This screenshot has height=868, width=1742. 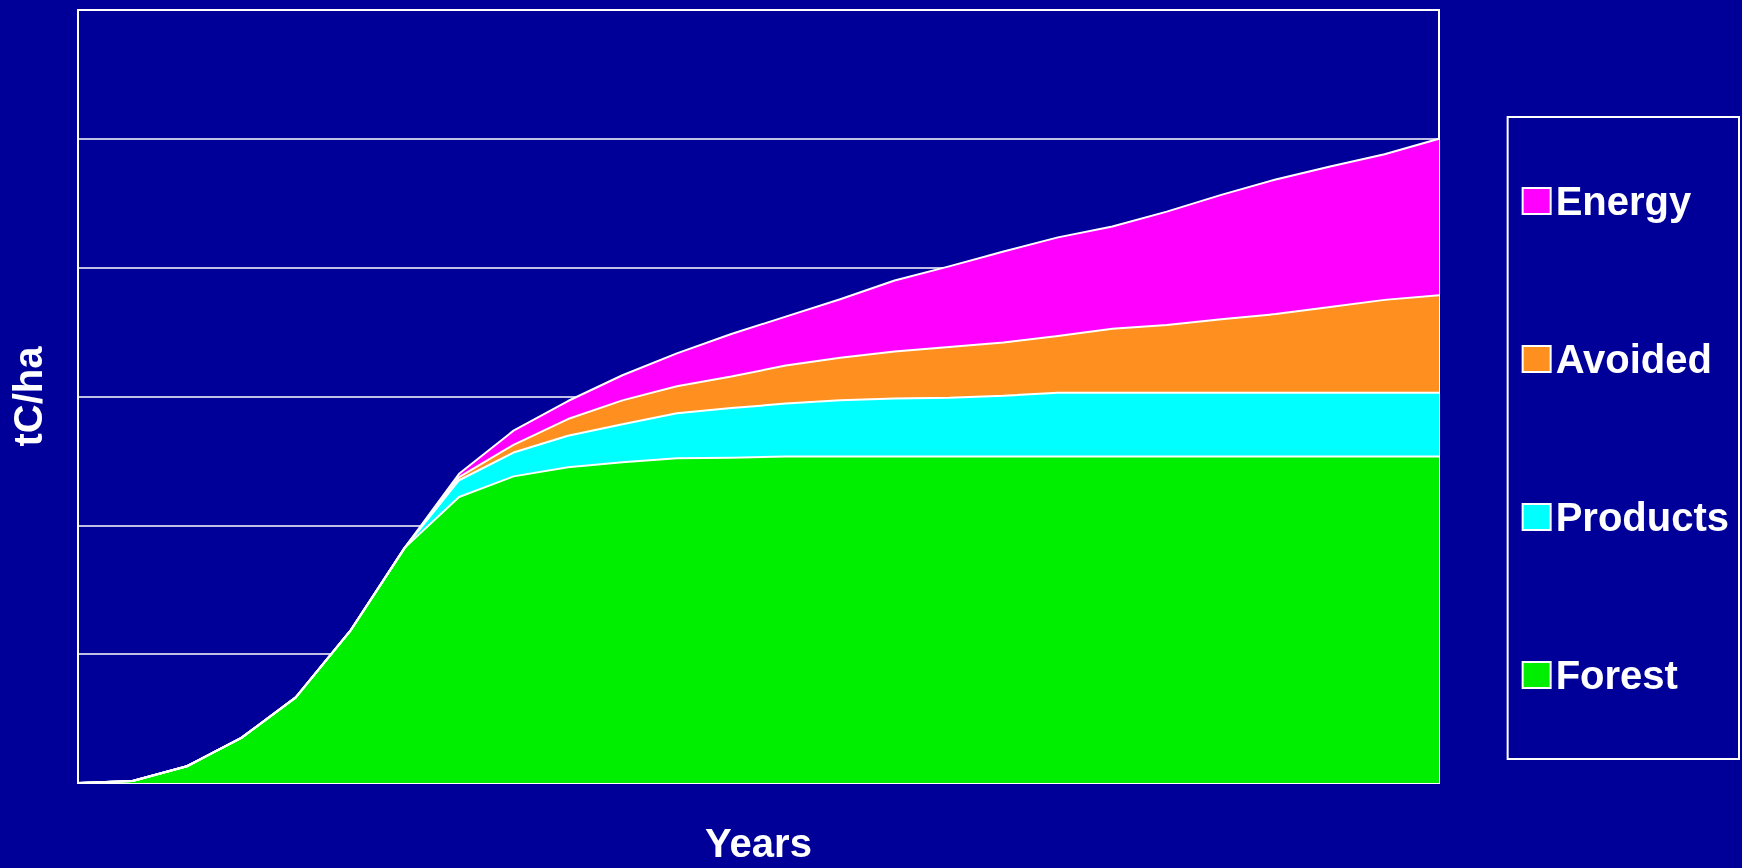 I want to click on x-axis-title: Years, so click(x=758, y=843).